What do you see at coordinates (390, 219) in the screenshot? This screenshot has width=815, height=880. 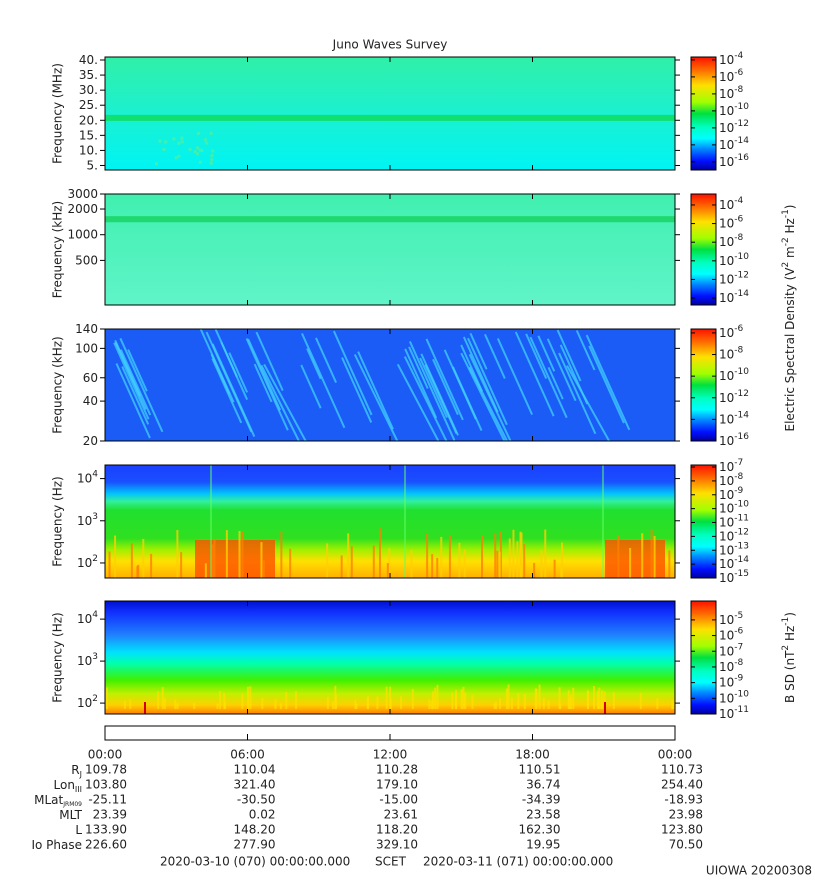 I see `emission-band` at bounding box center [390, 219].